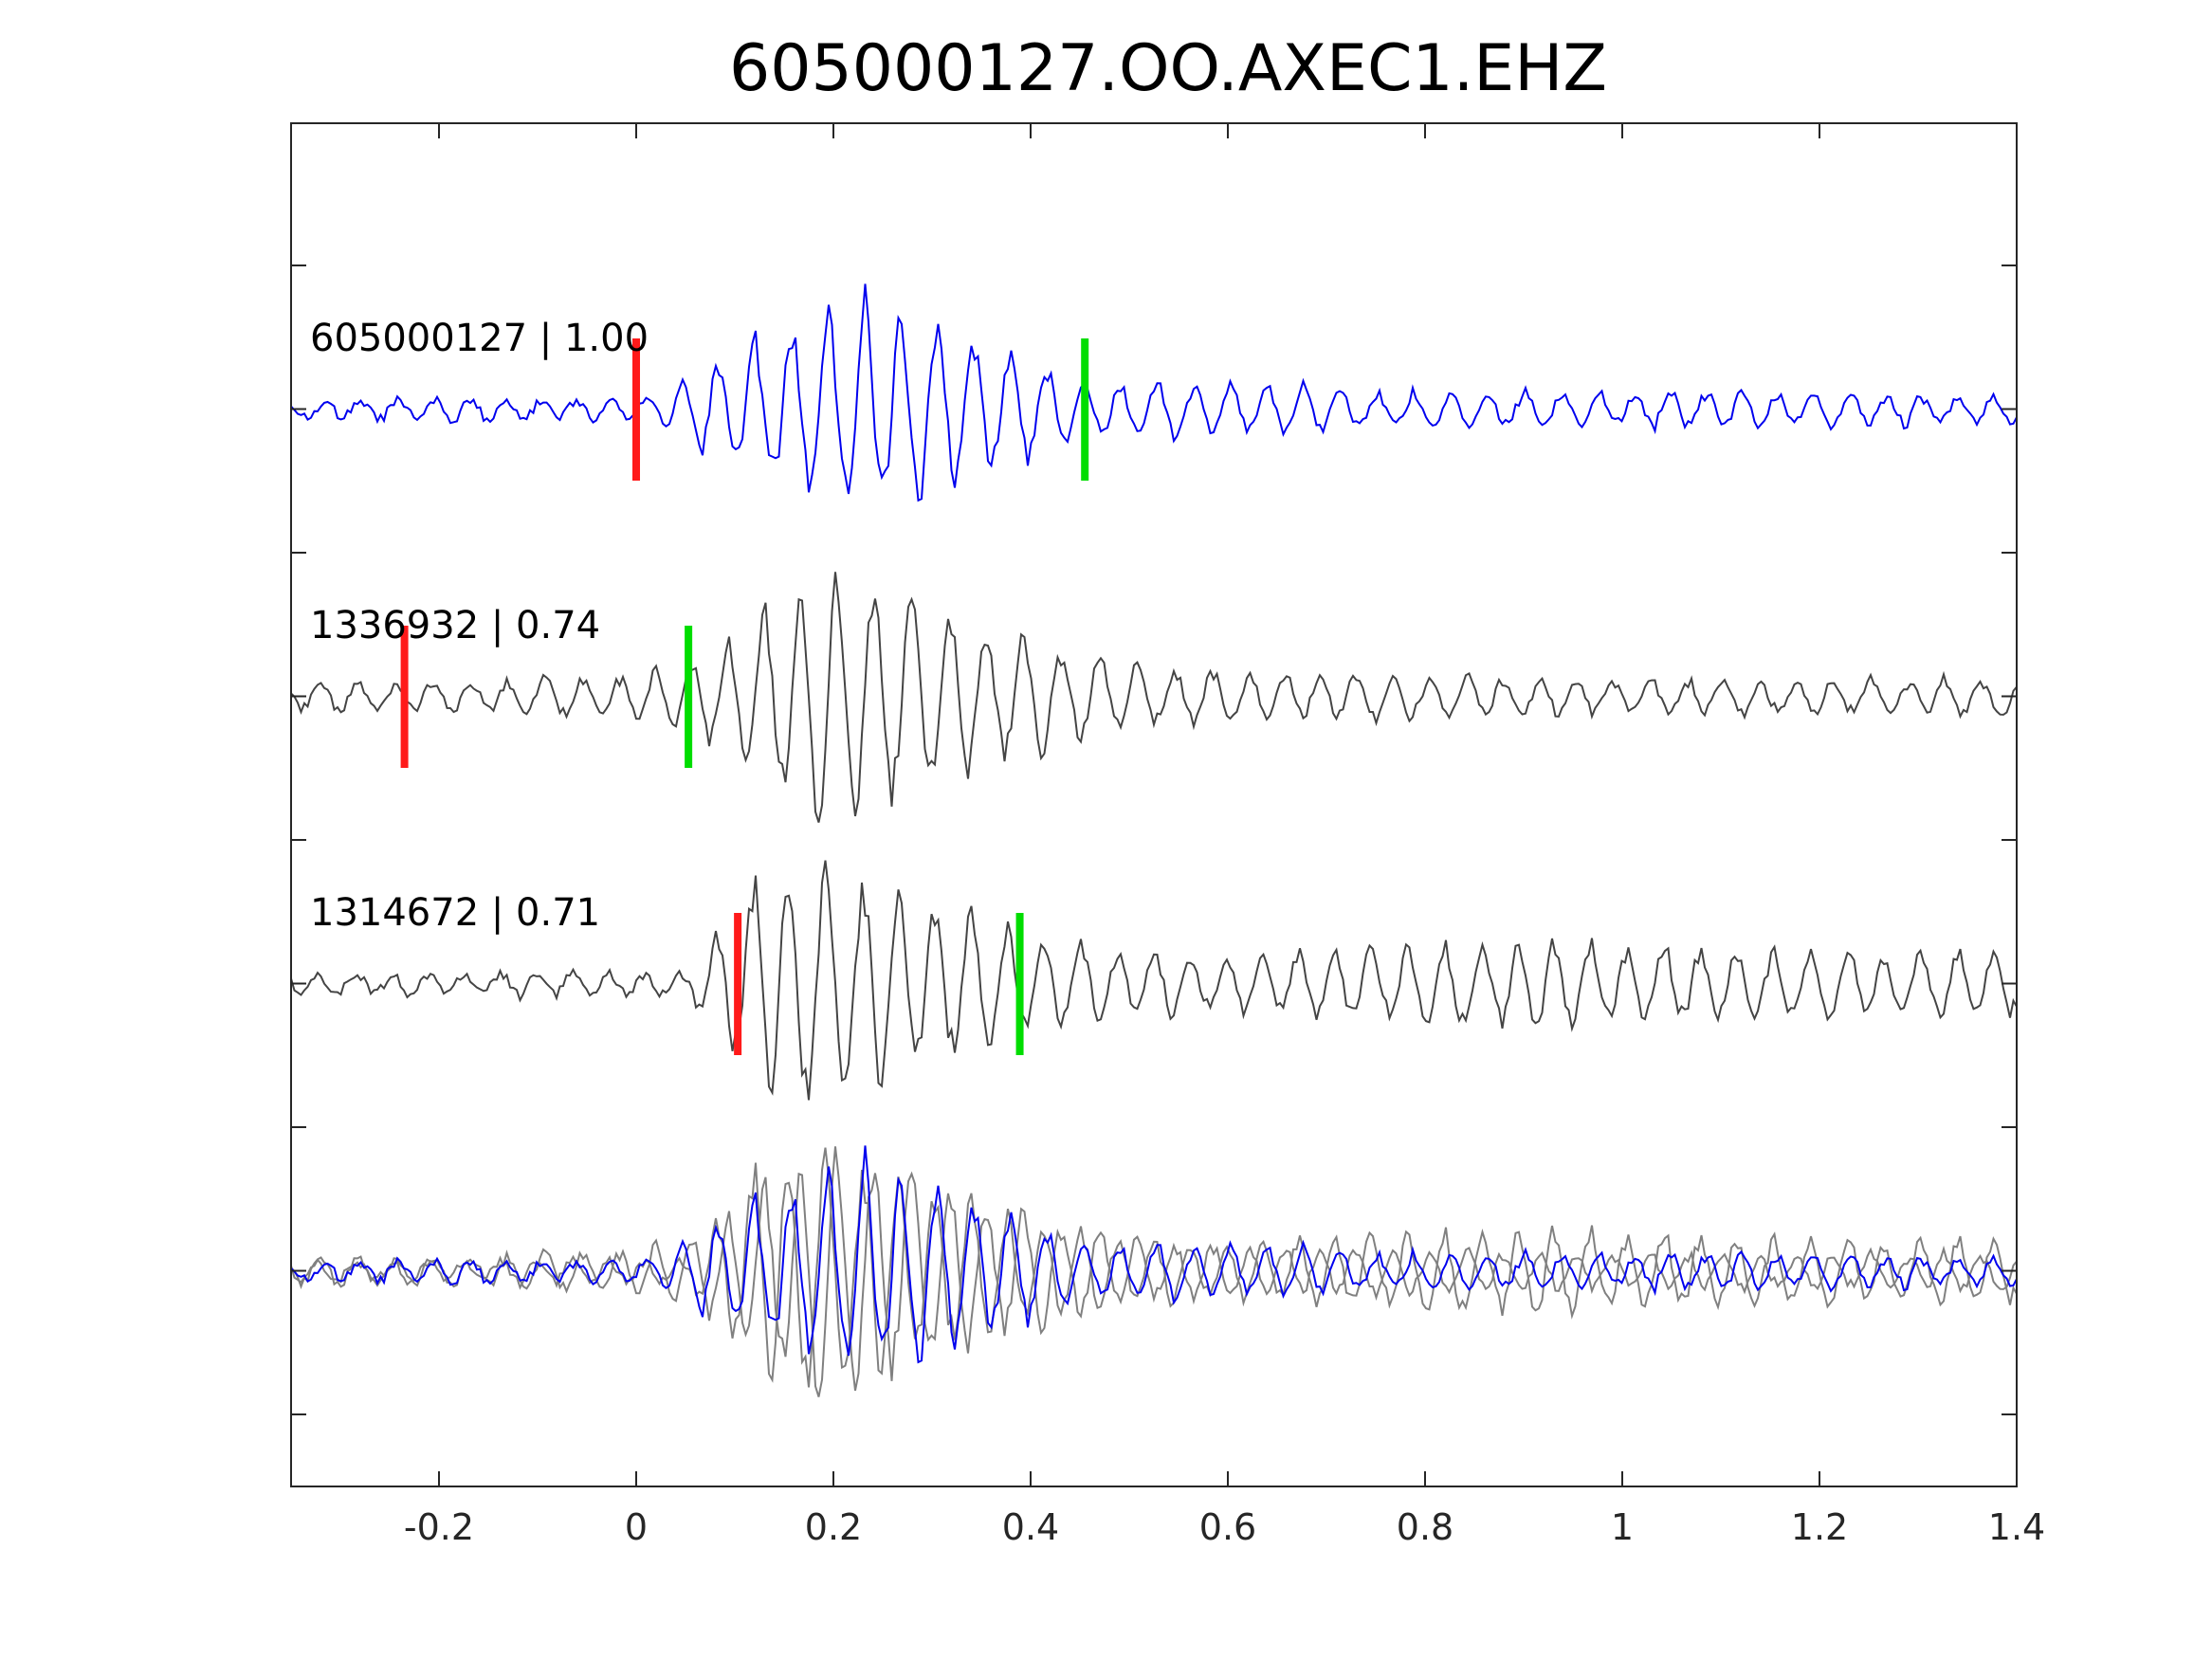 The image size is (2212, 1659). What do you see at coordinates (1154, 697) in the screenshot?
I see `trace-2-line` at bounding box center [1154, 697].